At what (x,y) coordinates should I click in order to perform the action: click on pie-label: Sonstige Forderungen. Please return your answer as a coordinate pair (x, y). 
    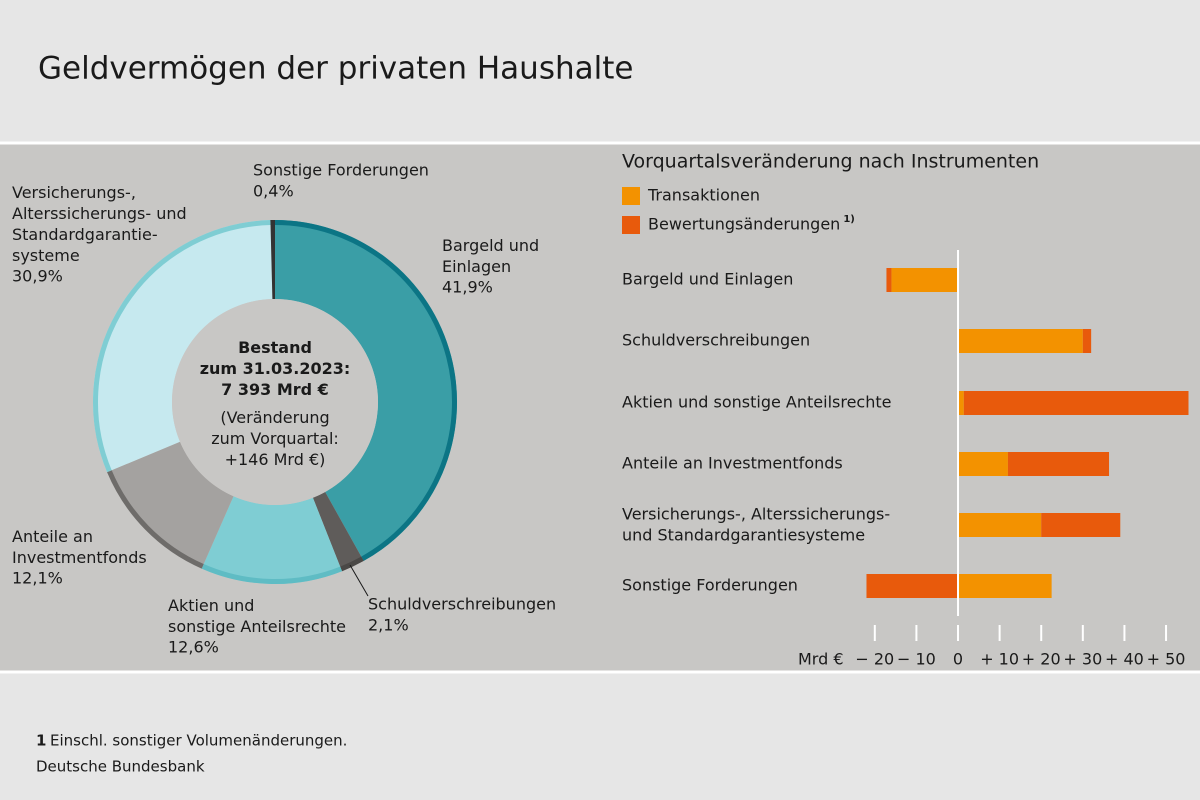
    Looking at the image, I should click on (341, 170).